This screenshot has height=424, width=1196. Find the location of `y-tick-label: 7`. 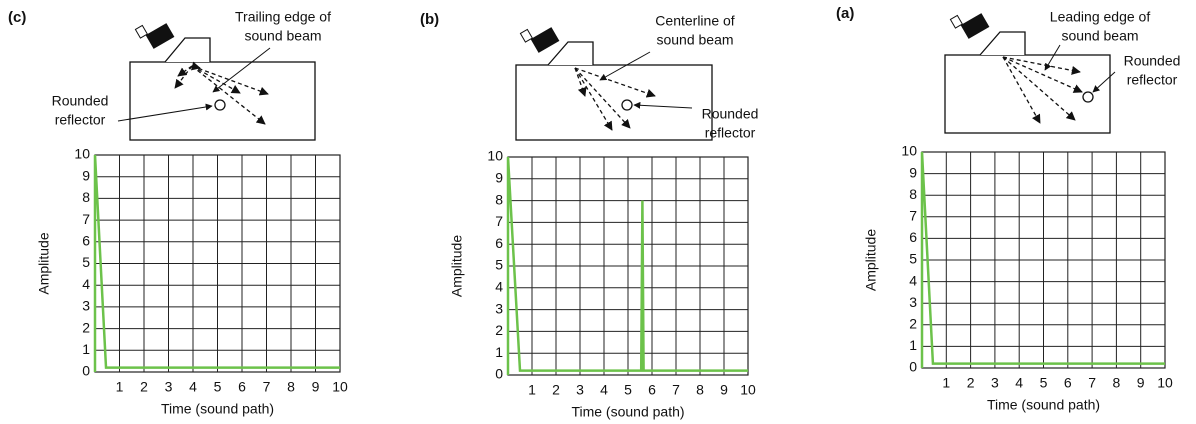

y-tick-label: 7 is located at coordinates (499, 221).